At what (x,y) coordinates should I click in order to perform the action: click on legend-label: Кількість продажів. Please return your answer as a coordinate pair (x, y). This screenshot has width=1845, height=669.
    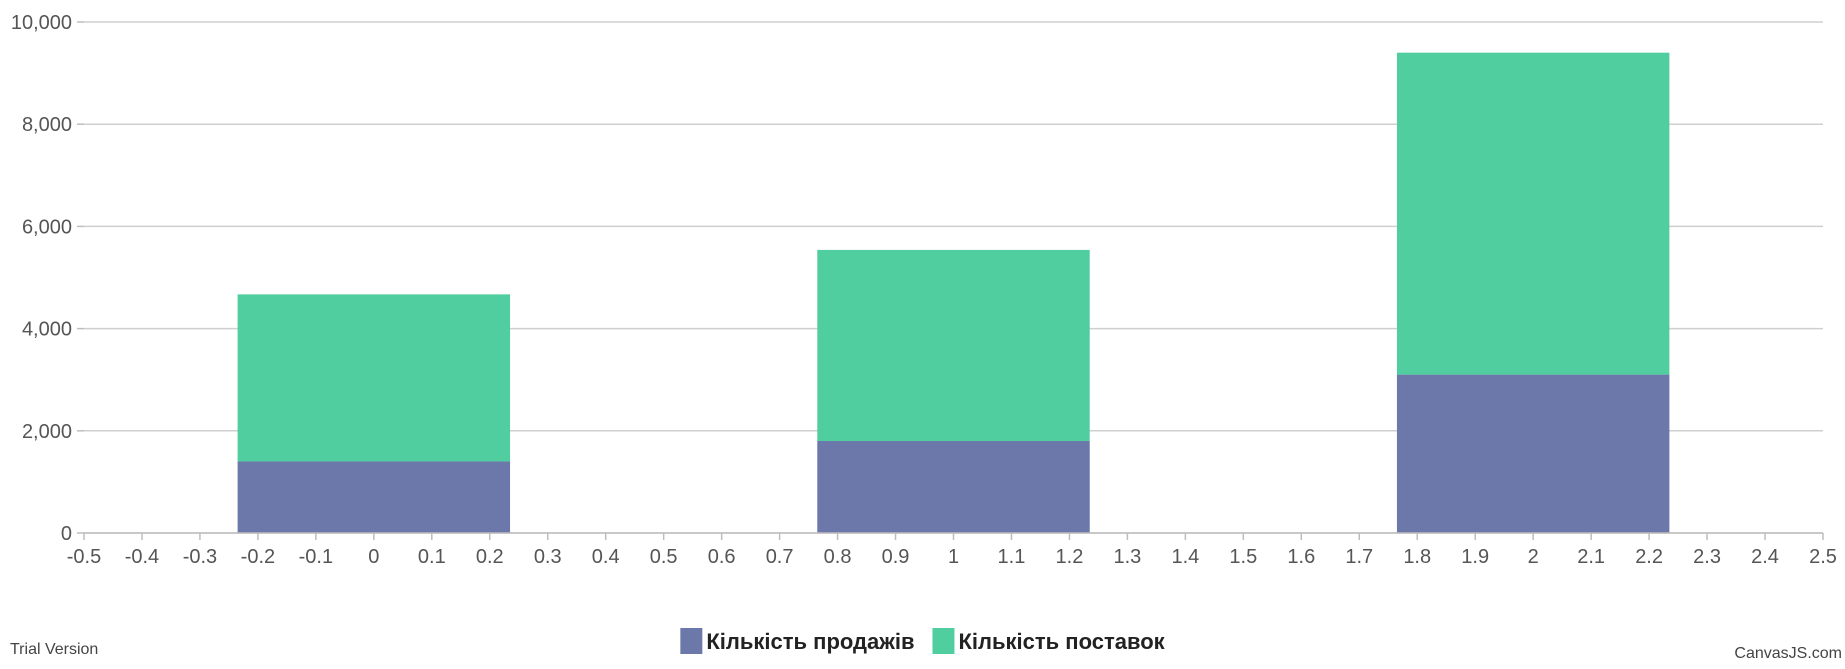
    Looking at the image, I should click on (810, 641).